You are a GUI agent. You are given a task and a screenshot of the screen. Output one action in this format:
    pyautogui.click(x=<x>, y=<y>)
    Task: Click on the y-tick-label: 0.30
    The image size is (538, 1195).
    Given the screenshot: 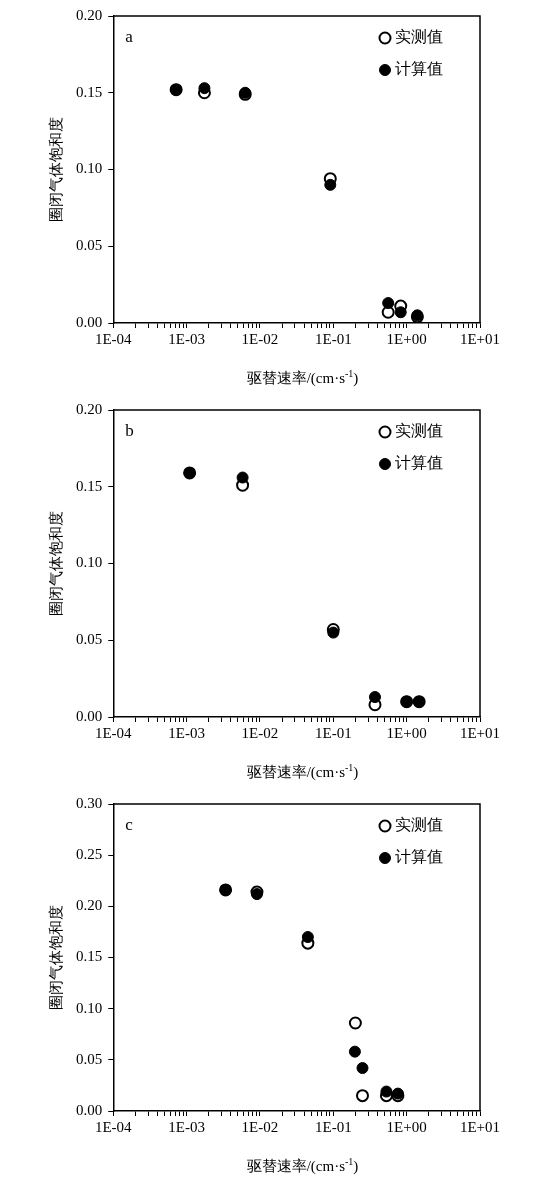 What is the action you would take?
    pyautogui.click(x=89, y=802)
    